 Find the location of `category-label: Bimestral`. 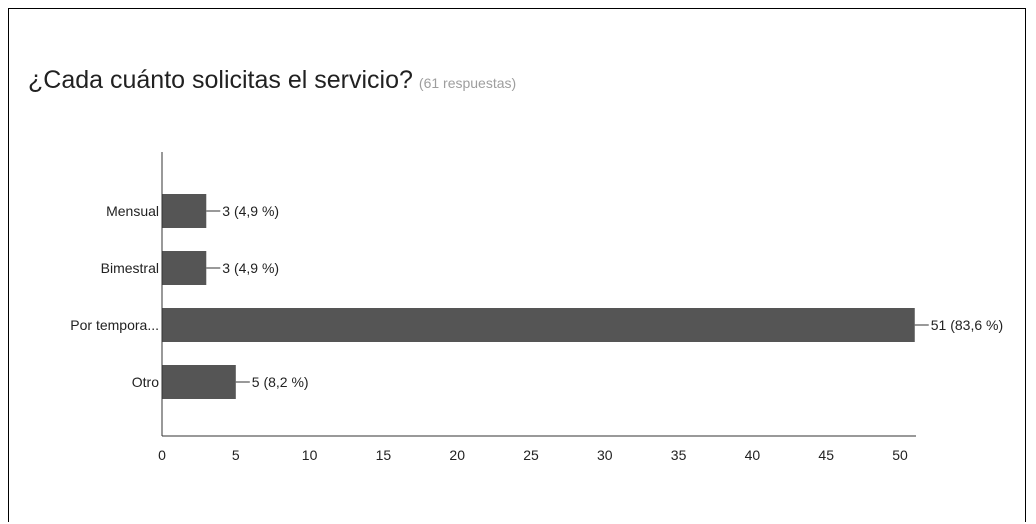

category-label: Bimestral is located at coordinates (130, 268).